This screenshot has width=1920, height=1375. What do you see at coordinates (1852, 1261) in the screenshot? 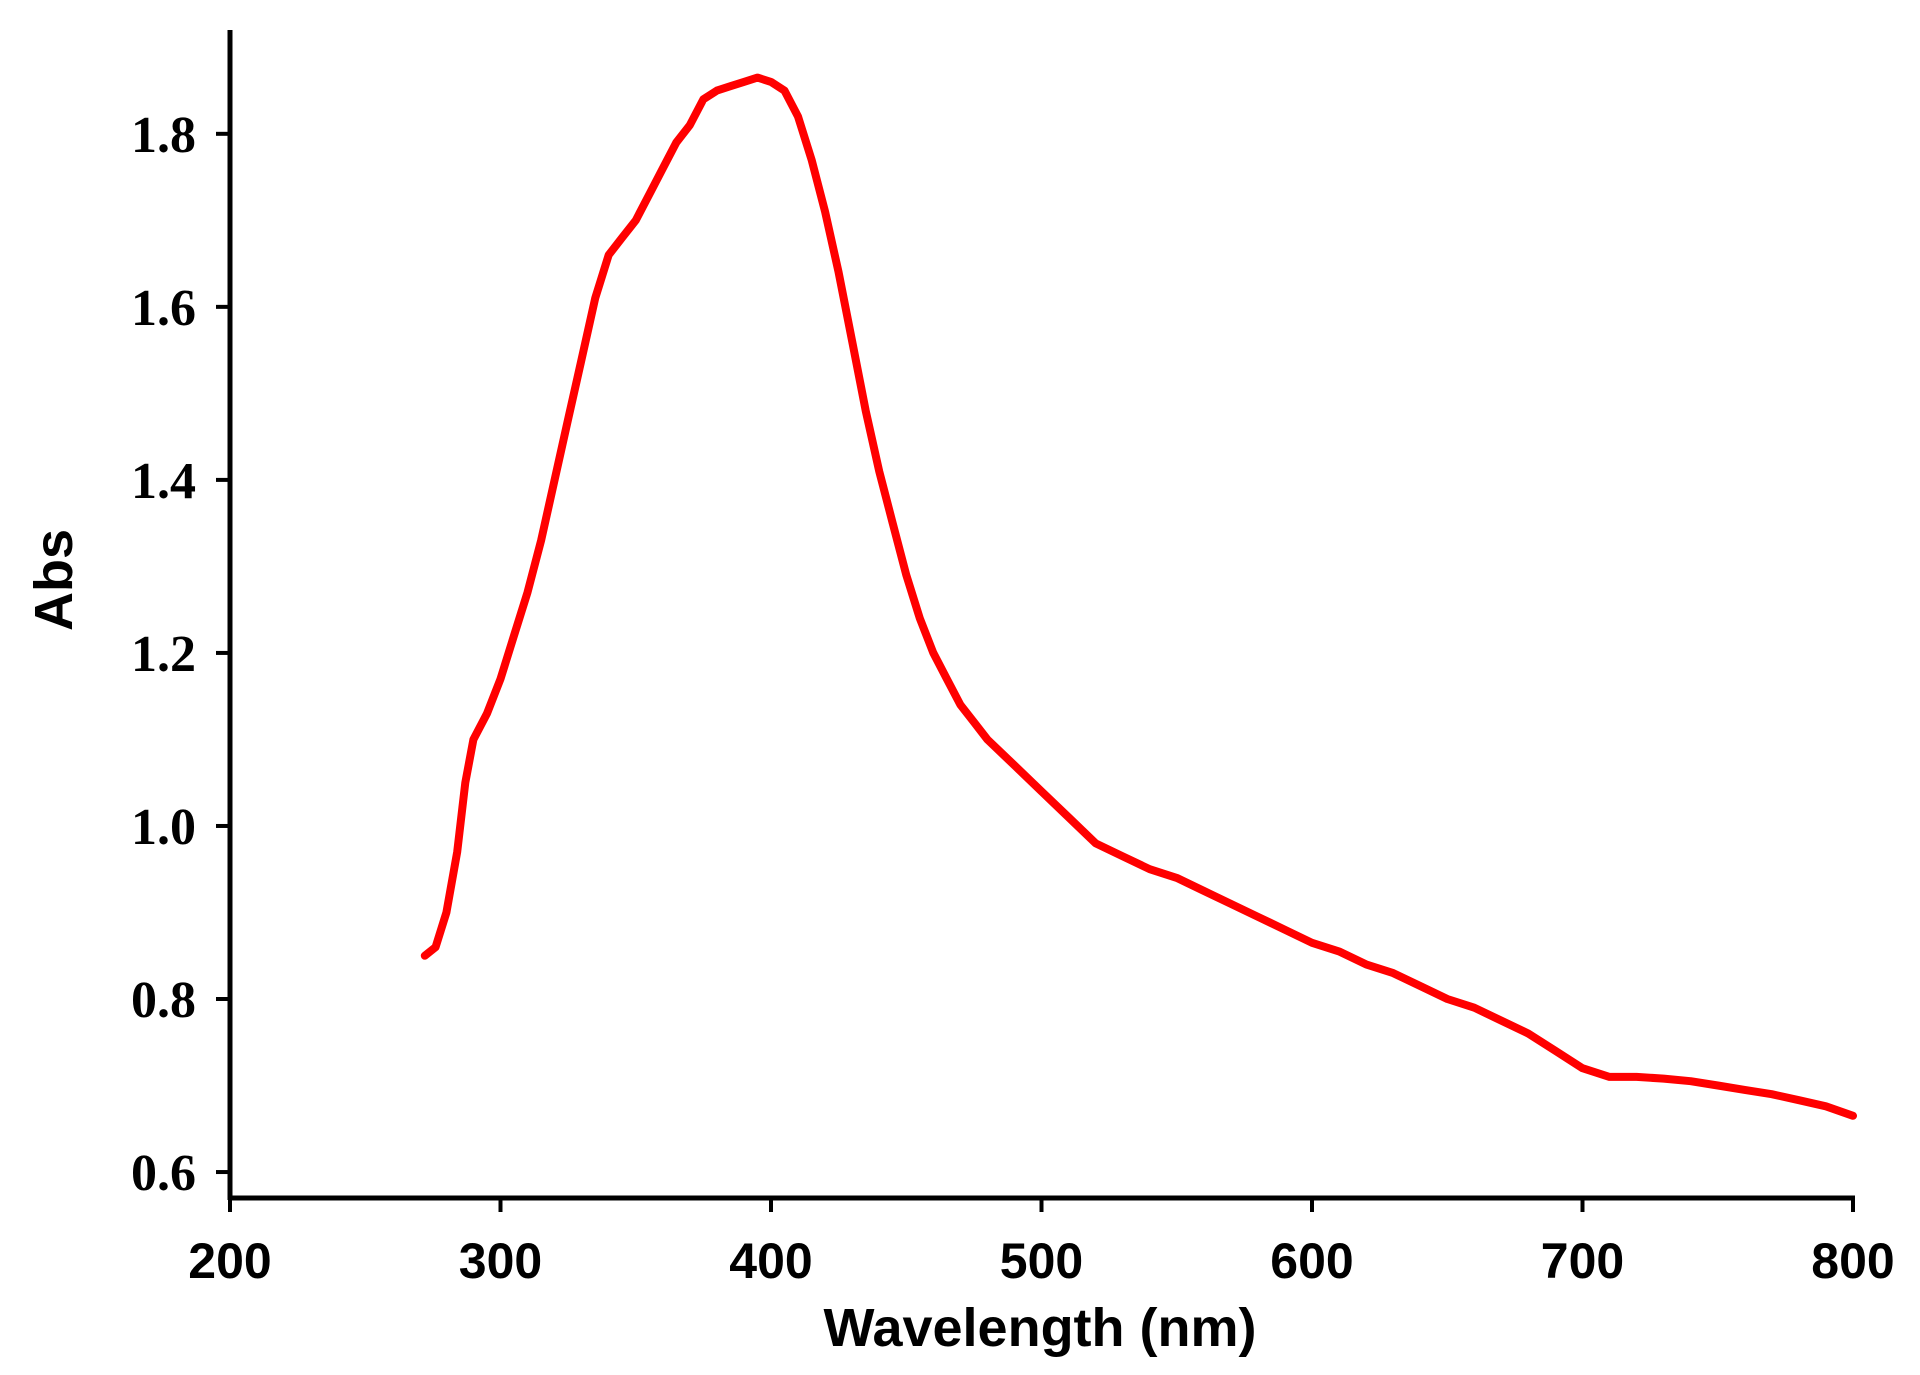
I see `x-tick-label: 800` at bounding box center [1852, 1261].